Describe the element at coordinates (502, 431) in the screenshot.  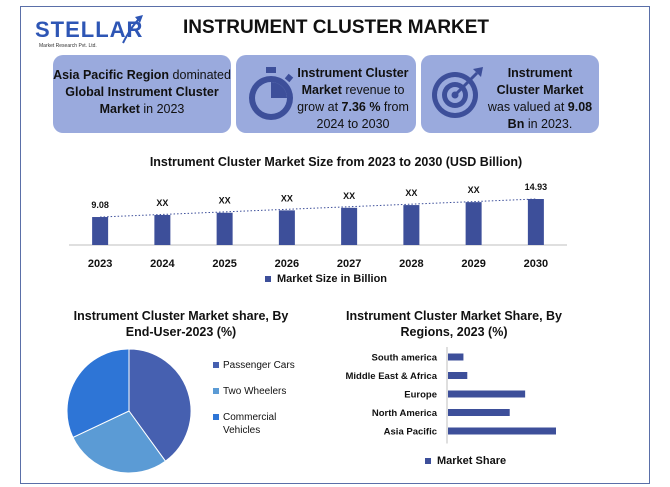
I see `hbar-asia-pacific` at that location.